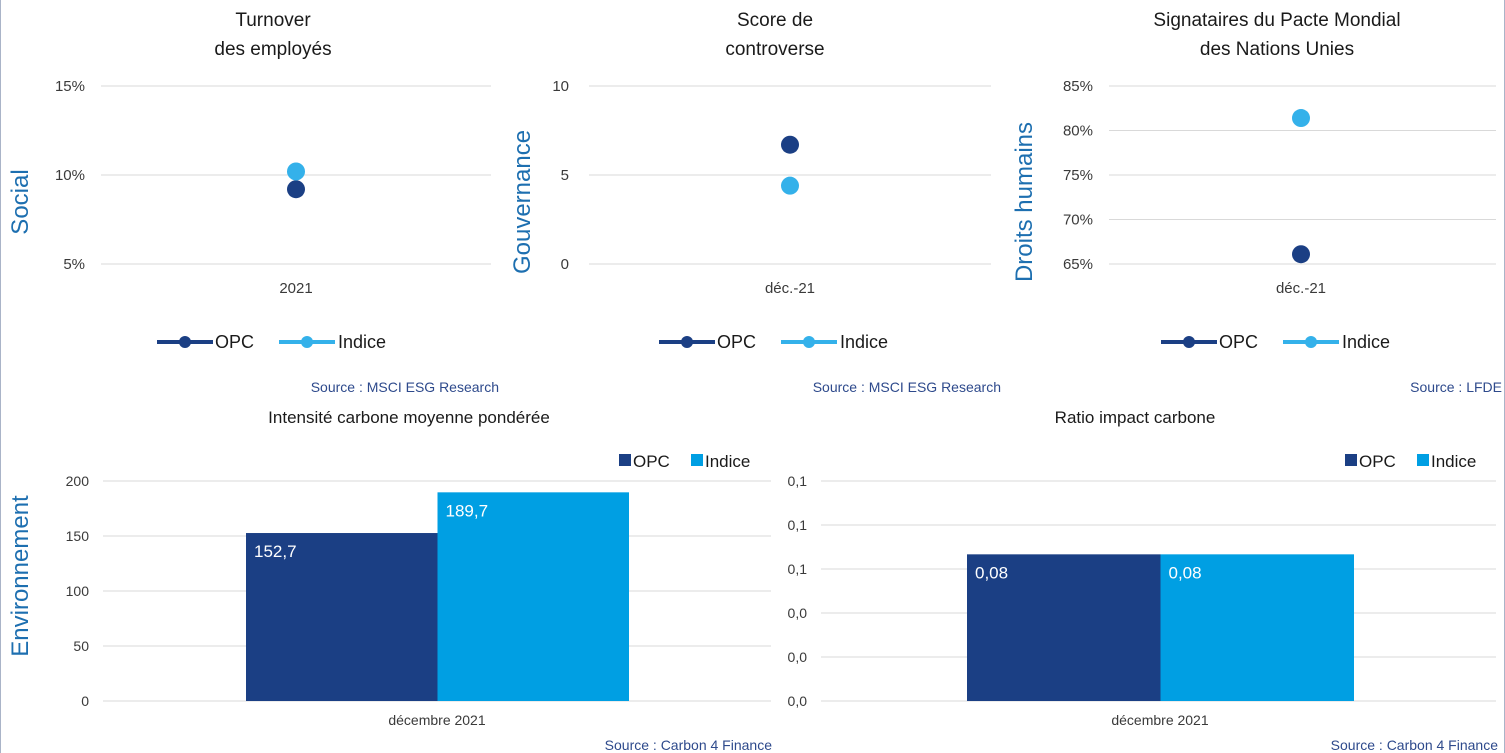 The image size is (1505, 753). I want to click on y-tick-label: 75%, so click(1078, 175).